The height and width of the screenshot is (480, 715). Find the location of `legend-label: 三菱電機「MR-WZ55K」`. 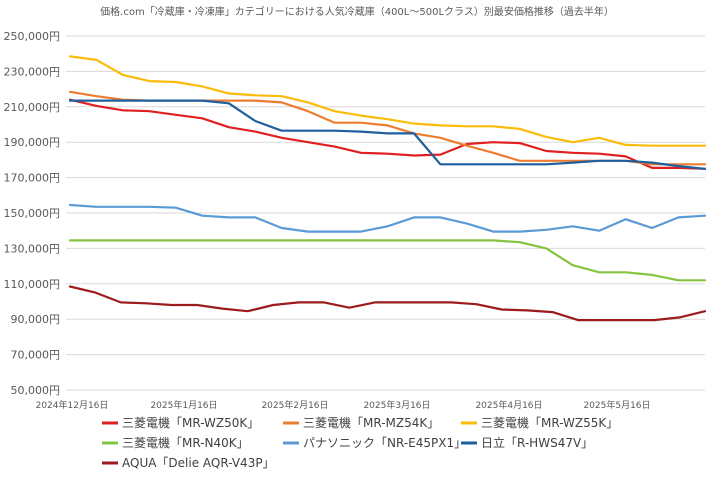

legend-label: 三菱電機「MR-WZ55K」 is located at coordinates (549, 422).